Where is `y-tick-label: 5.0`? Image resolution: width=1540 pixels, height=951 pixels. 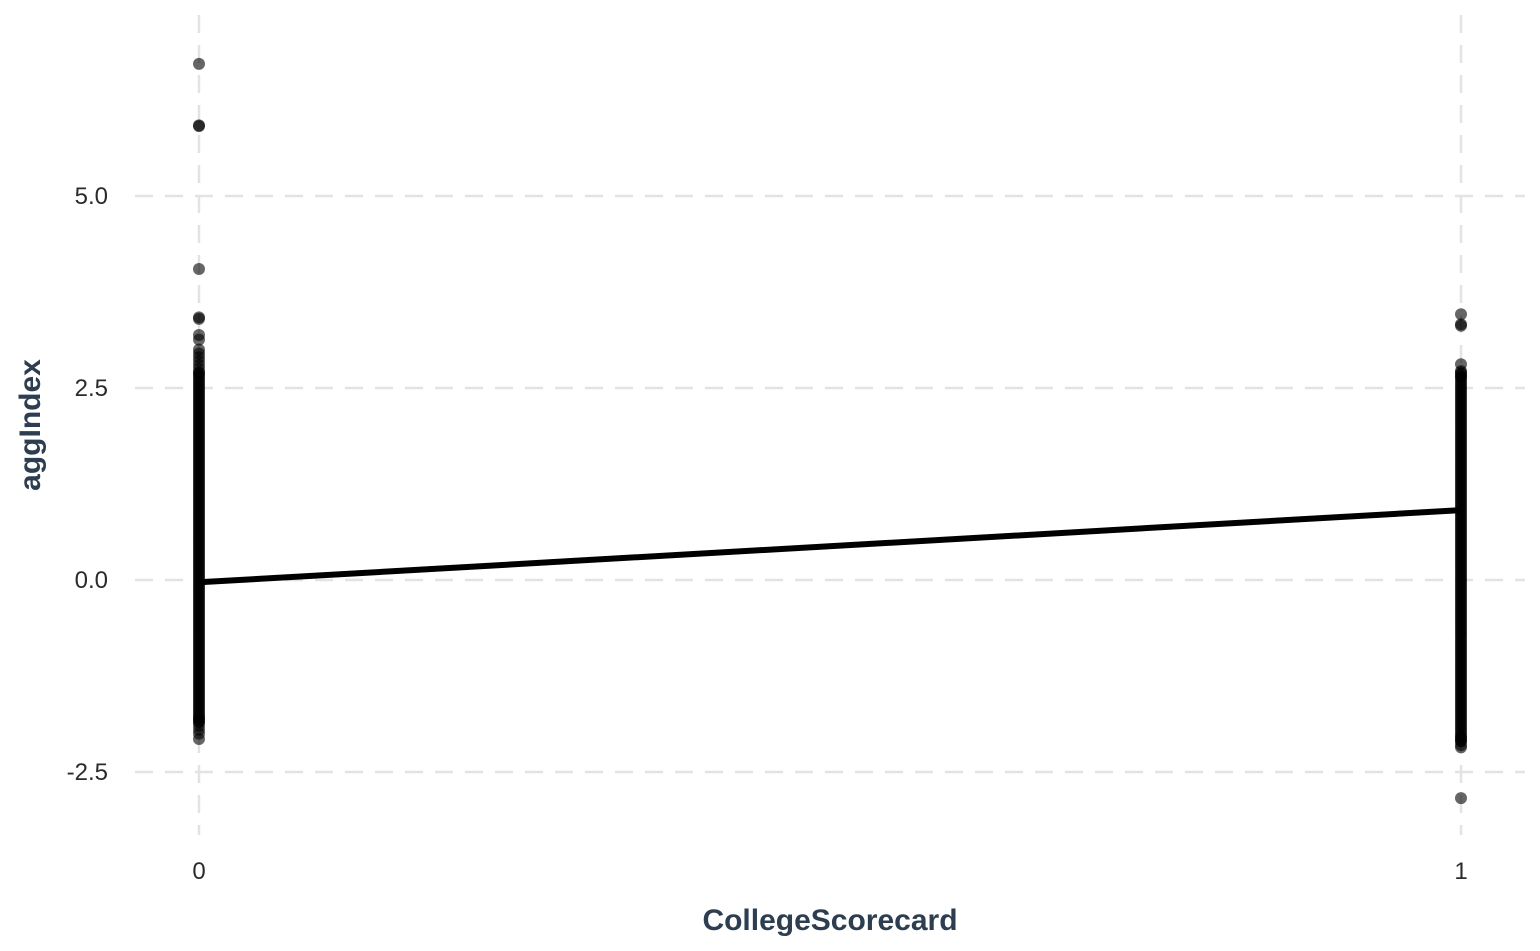 y-tick-label: 5.0 is located at coordinates (91, 196).